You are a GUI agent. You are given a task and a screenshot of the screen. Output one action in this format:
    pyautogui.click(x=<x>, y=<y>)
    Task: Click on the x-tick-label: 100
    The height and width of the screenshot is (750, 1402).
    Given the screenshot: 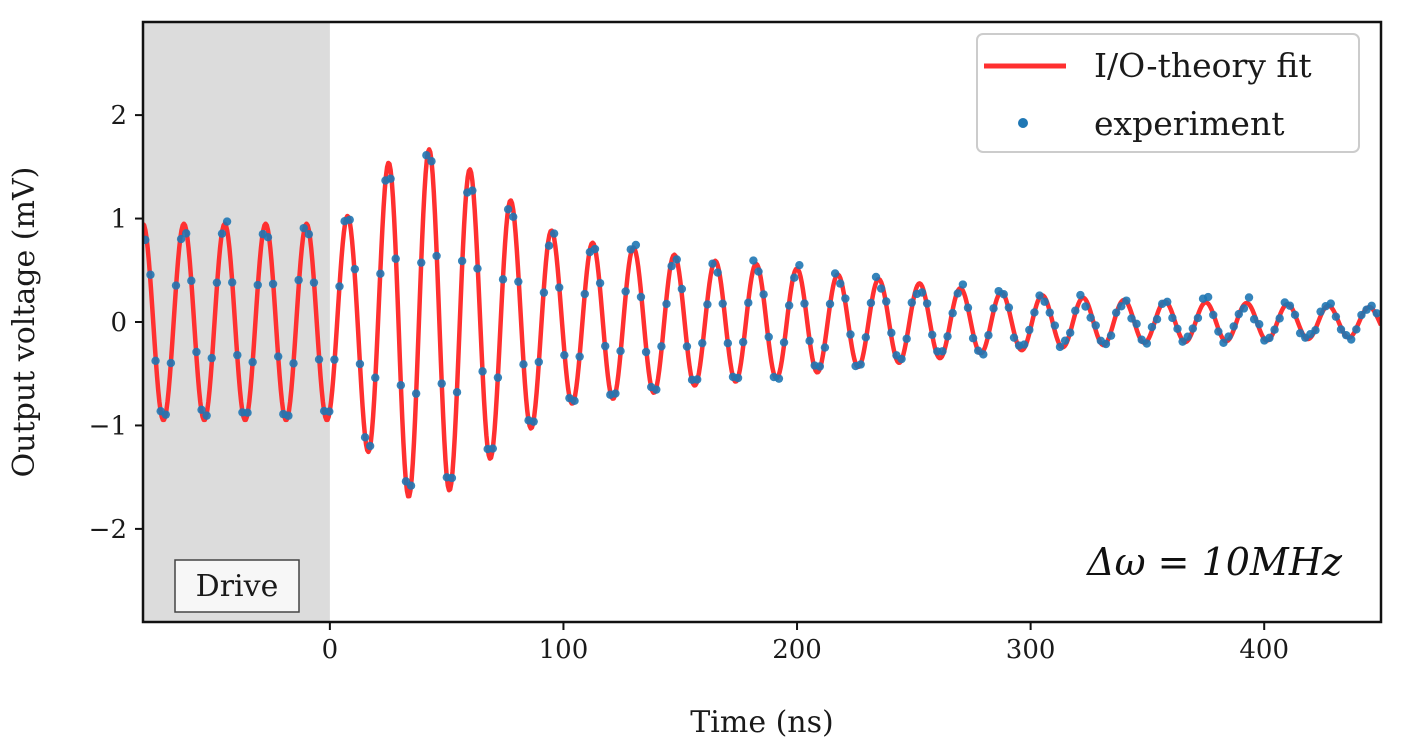 What is the action you would take?
    pyautogui.click(x=564, y=650)
    